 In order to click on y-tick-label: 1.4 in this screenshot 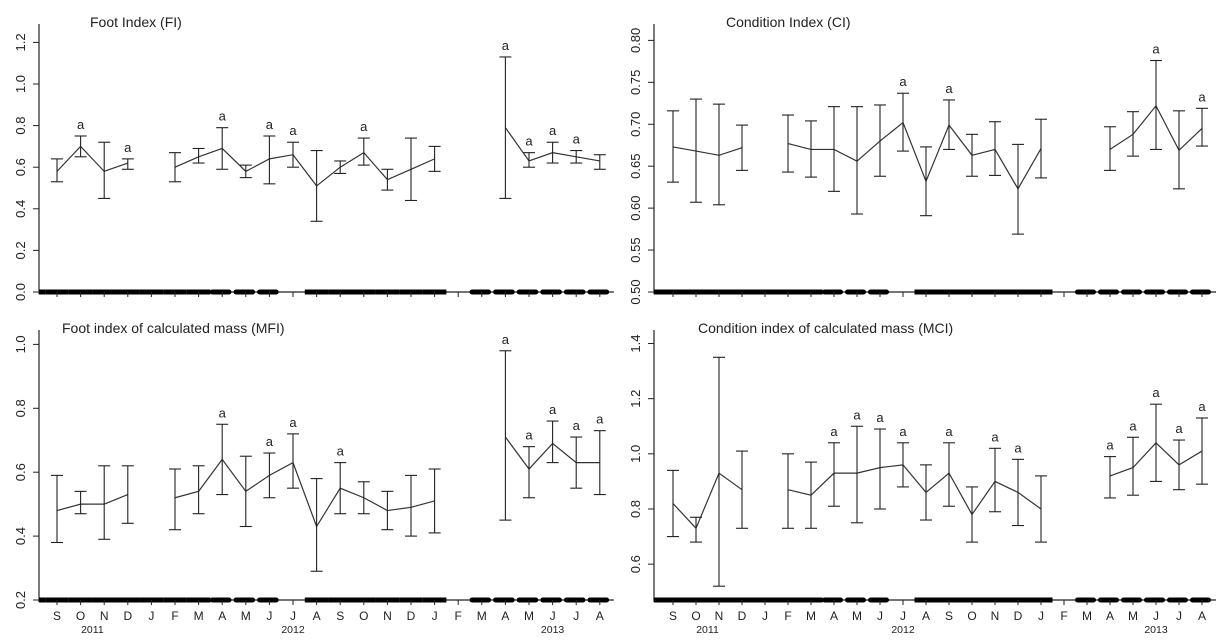, I will do `click(635, 343)`.